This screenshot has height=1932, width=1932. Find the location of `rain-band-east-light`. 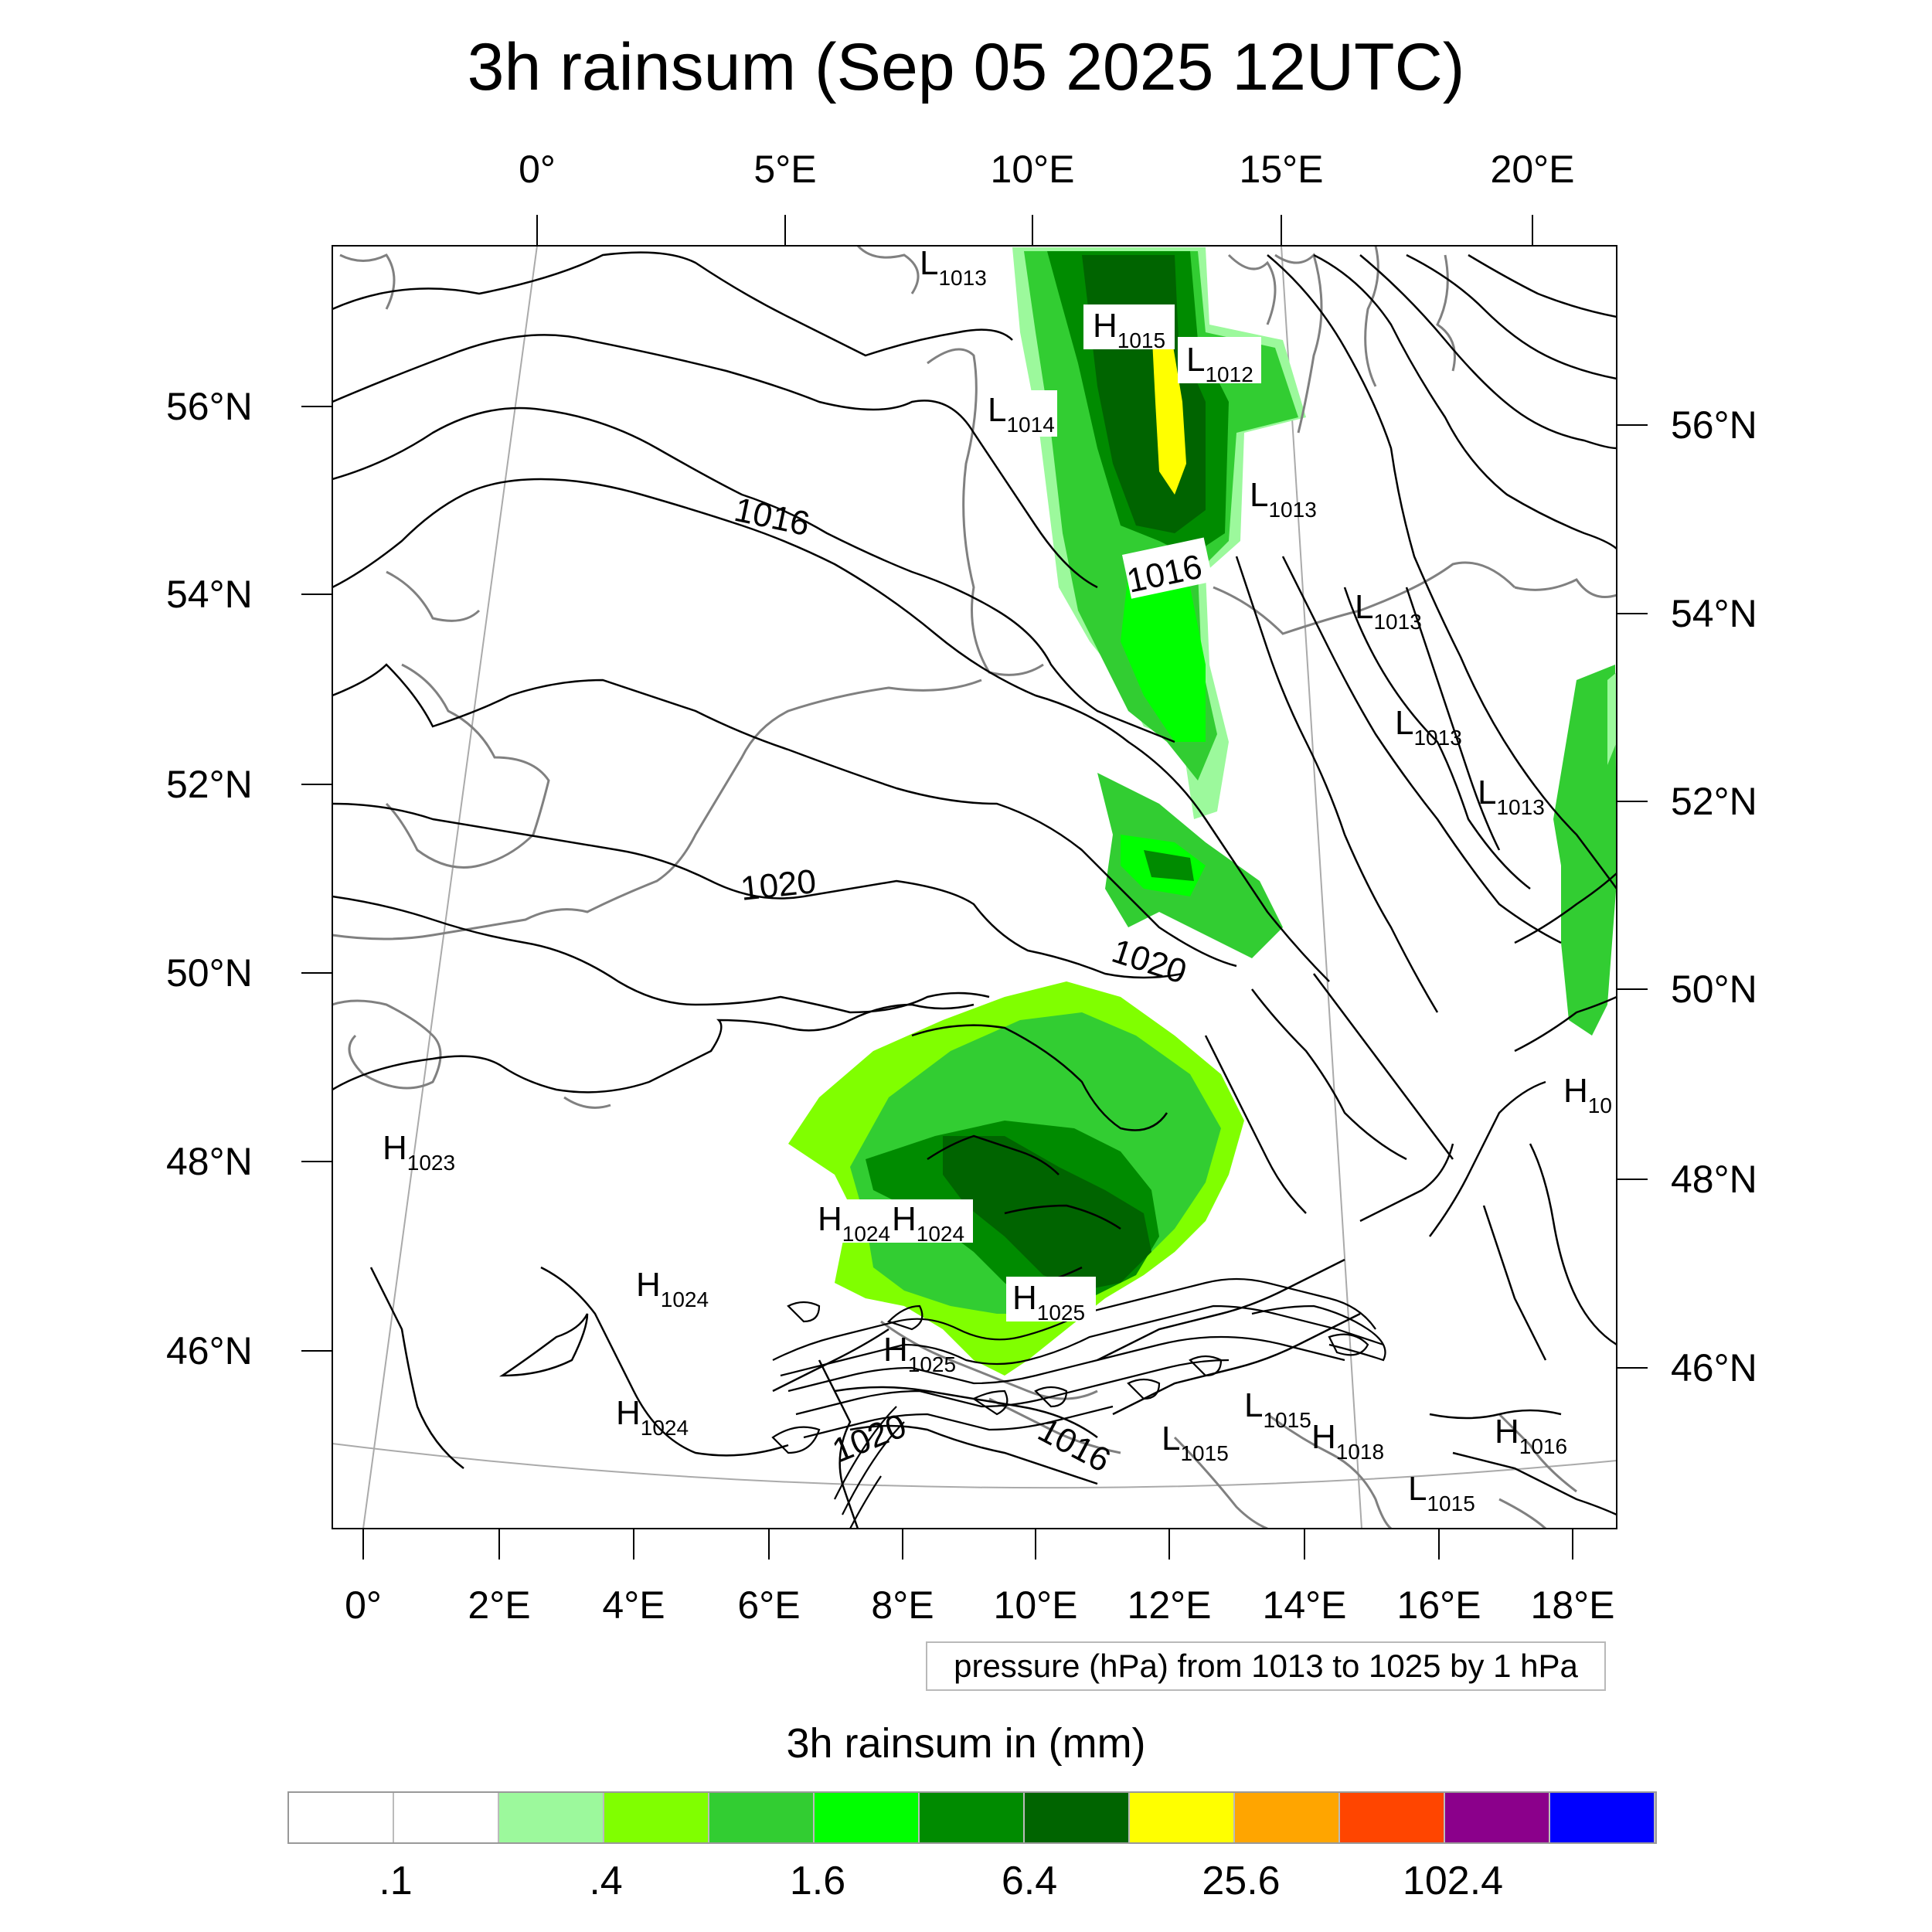

rain-band-east-light is located at coordinates (1612, 719).